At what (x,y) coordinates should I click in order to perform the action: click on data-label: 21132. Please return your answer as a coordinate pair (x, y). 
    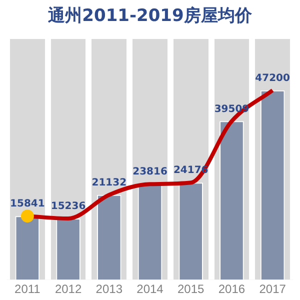
    Looking at the image, I should click on (109, 182).